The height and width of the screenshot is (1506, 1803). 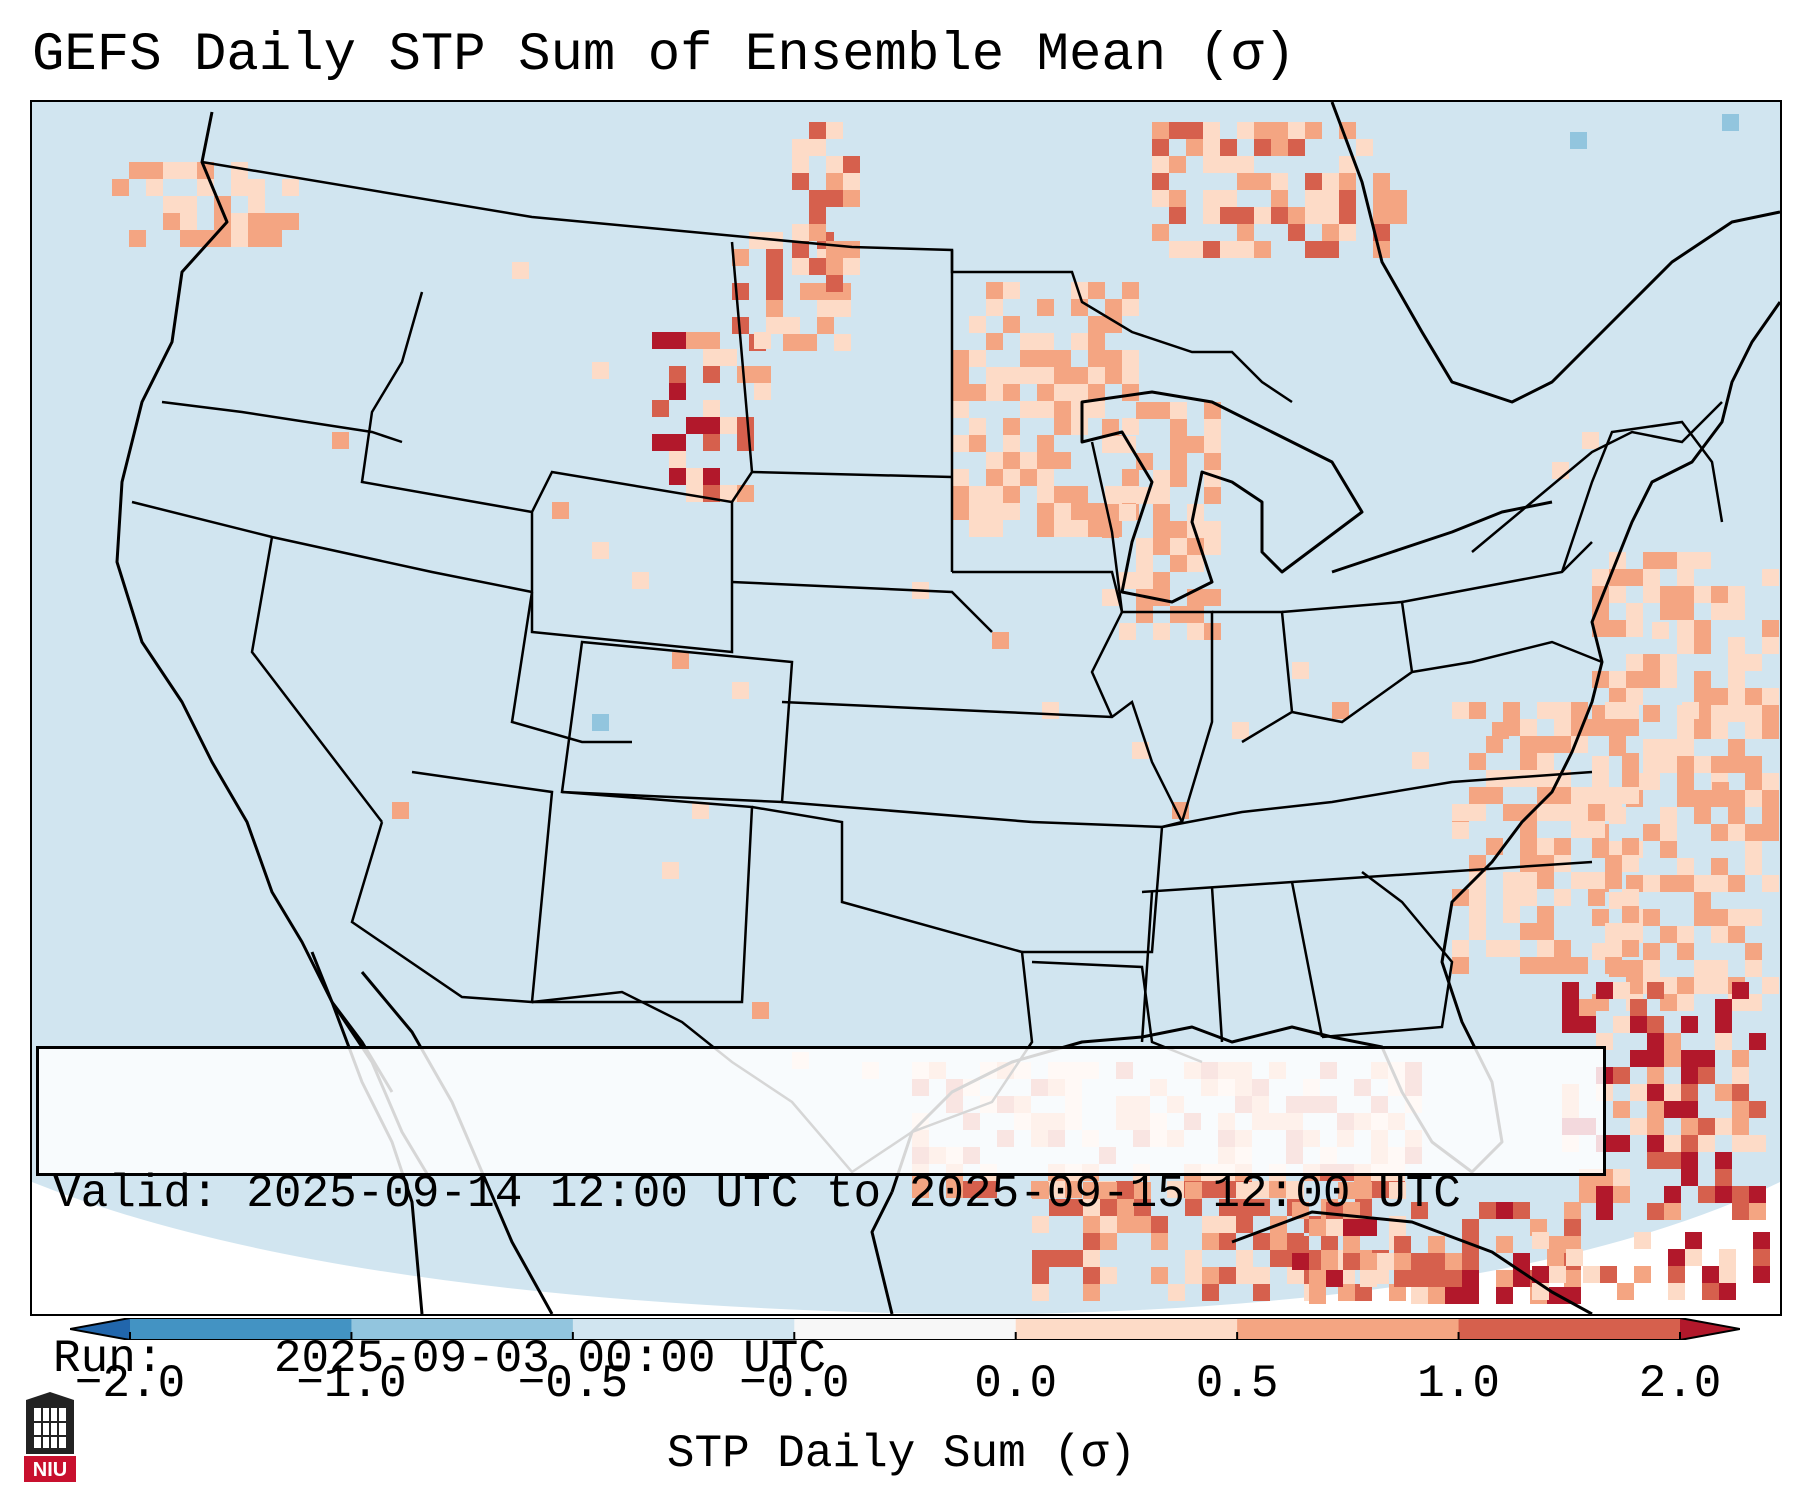 I want to click on in-oh, so click(x=1253, y=677).